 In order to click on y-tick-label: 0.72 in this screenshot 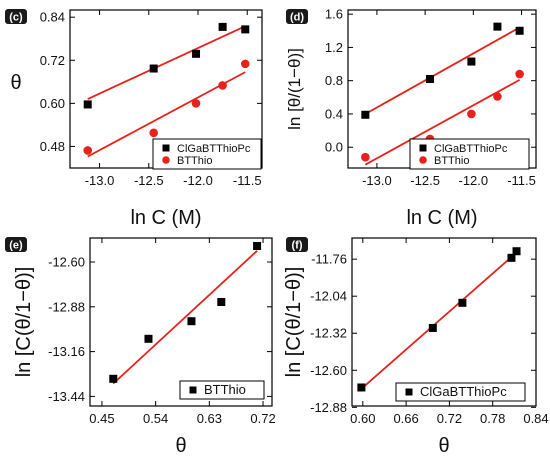, I will do `click(52, 60)`.